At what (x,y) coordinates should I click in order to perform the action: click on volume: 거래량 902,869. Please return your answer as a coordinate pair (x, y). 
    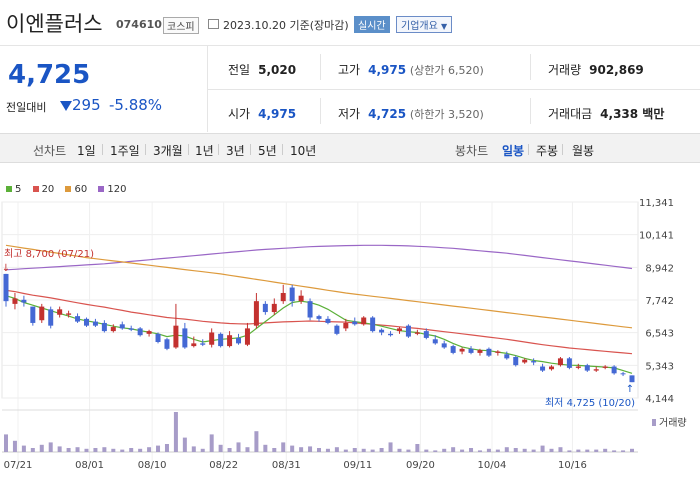
    Looking at the image, I should click on (596, 69).